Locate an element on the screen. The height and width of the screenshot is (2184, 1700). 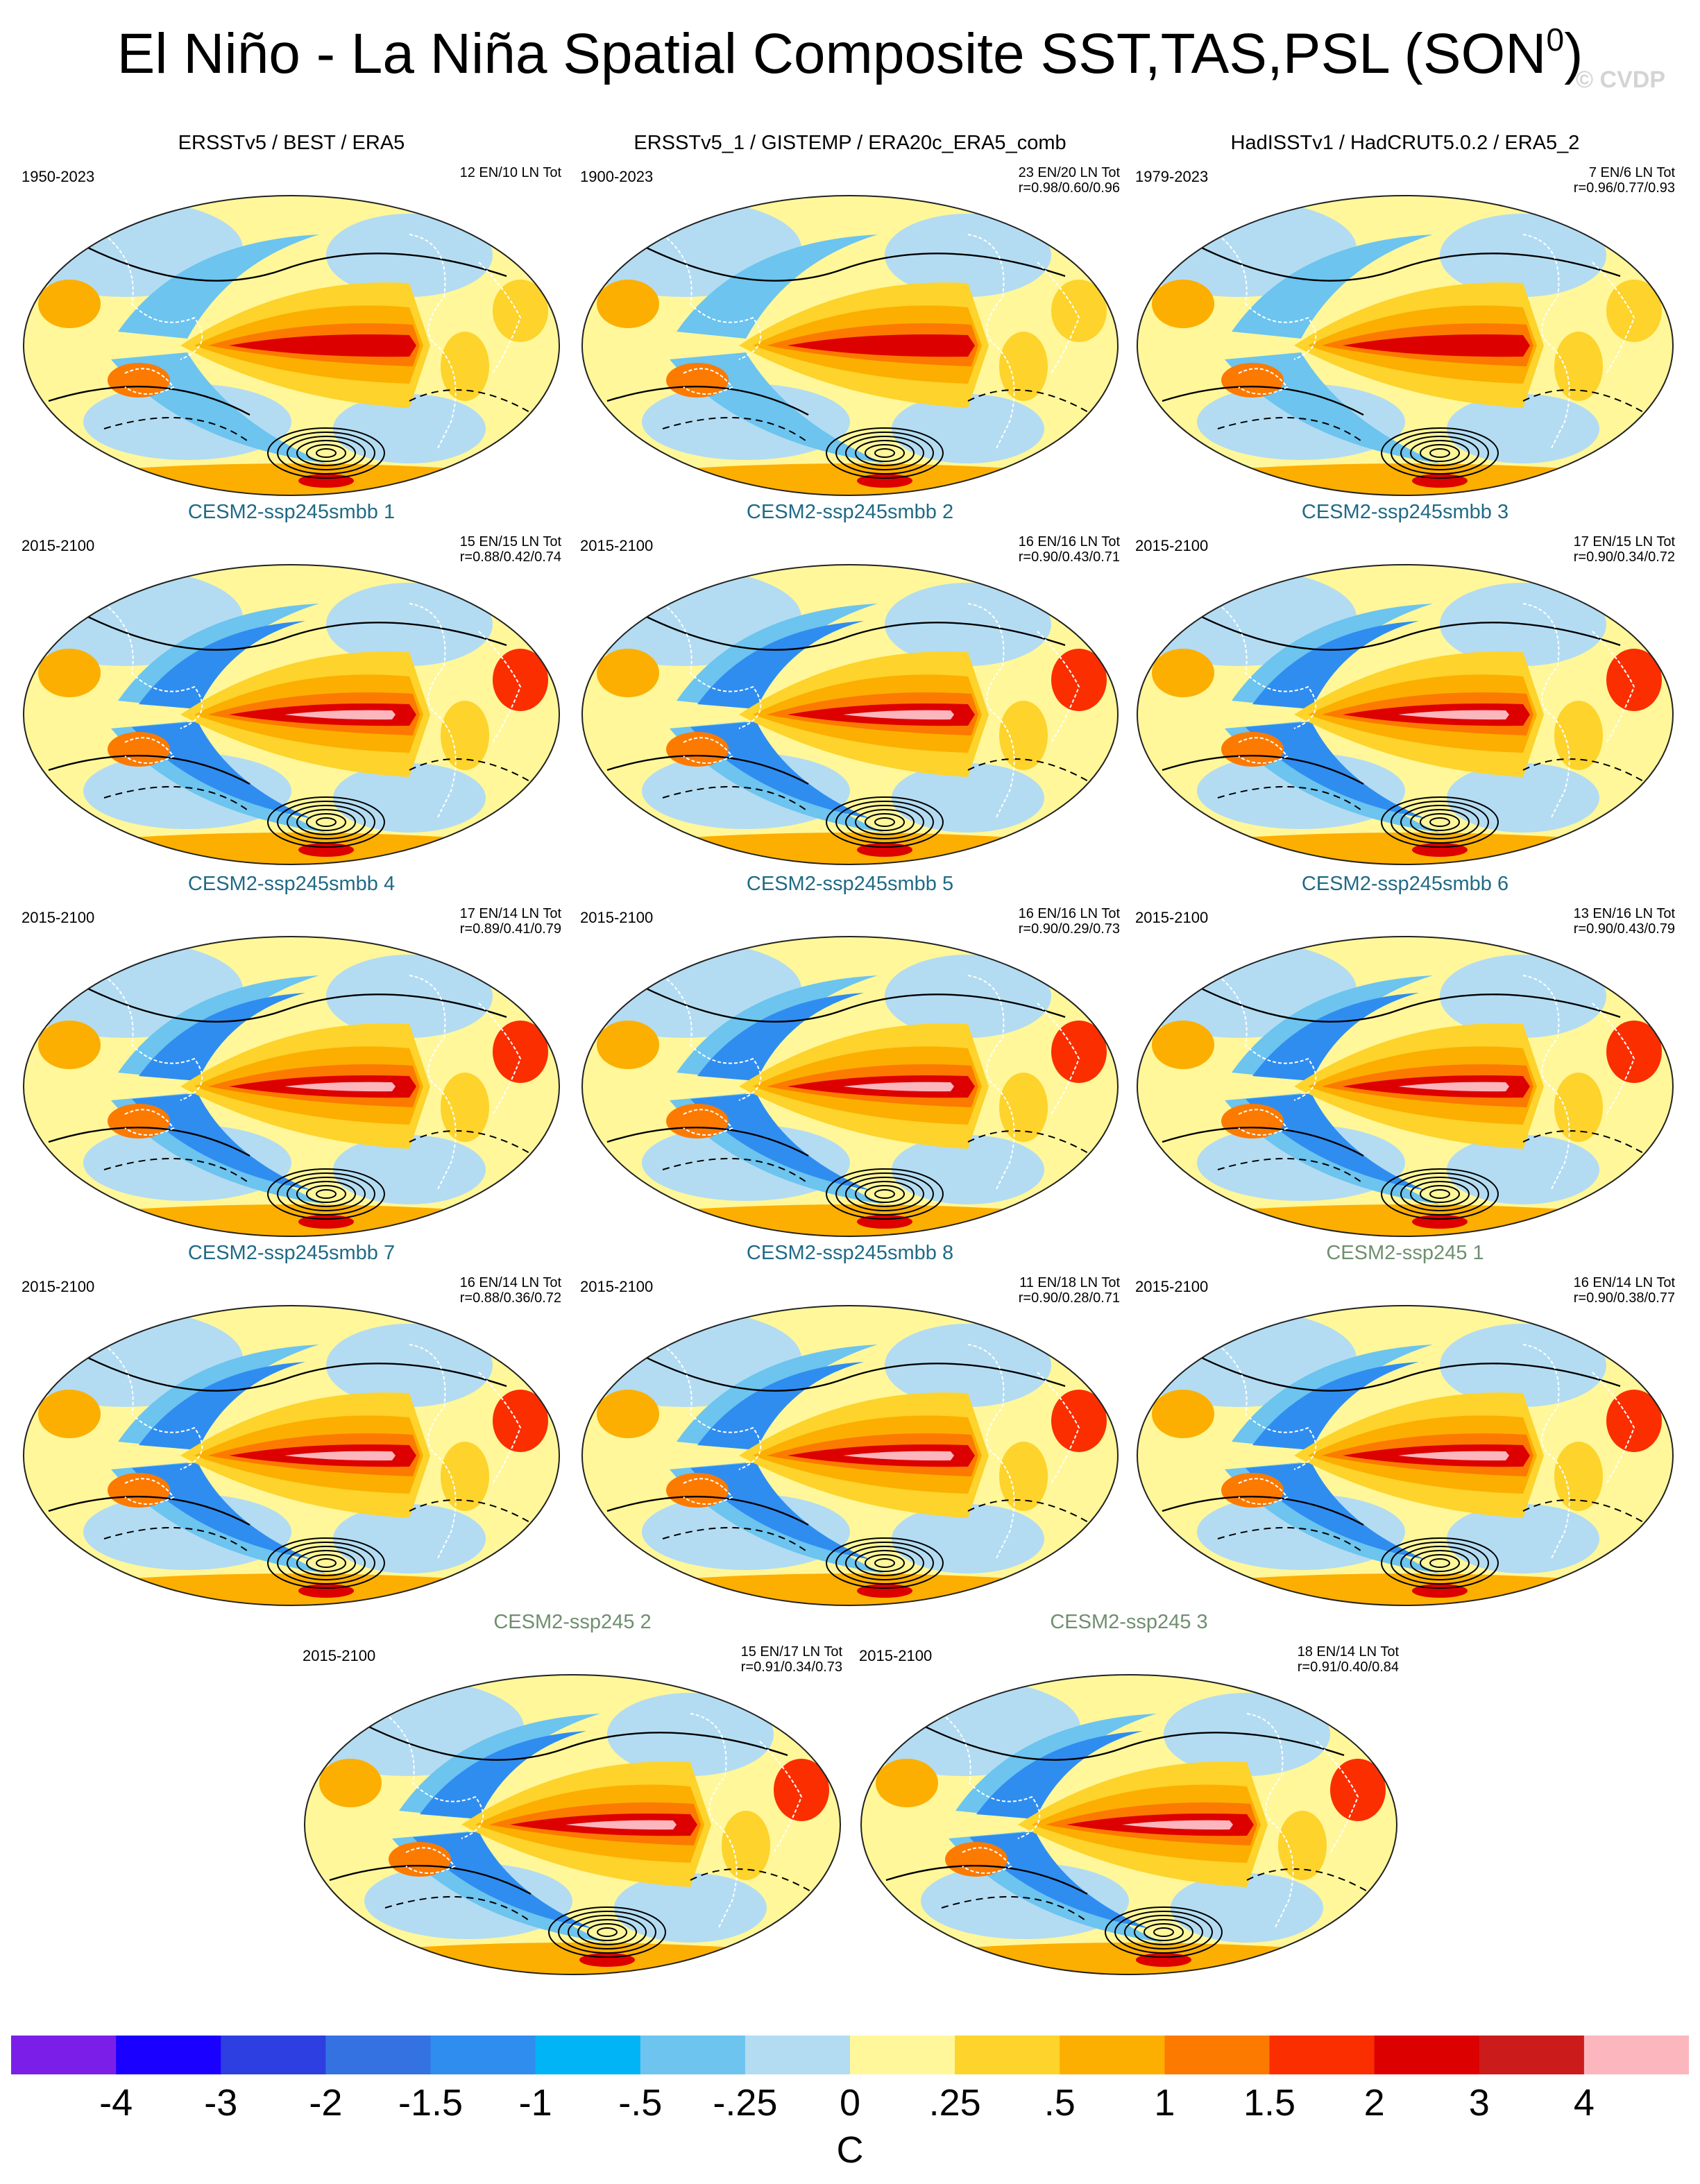
pattern-correlation: r=0.90/0.34/0.72 is located at coordinates (1624, 557).